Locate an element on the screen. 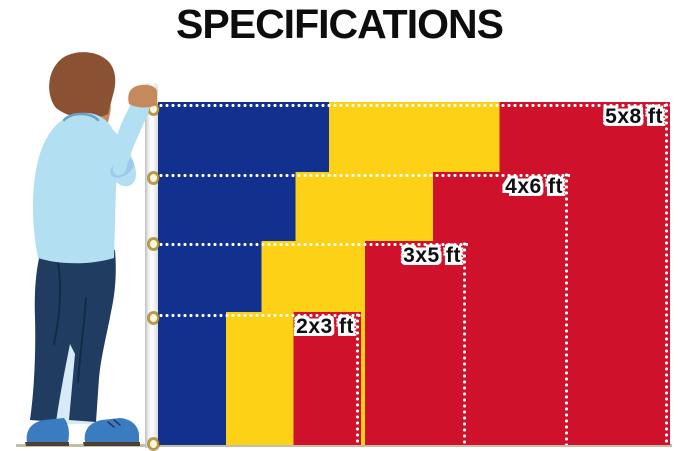 The image size is (679, 451). ground-shadow-line is located at coordinates (344, 445).